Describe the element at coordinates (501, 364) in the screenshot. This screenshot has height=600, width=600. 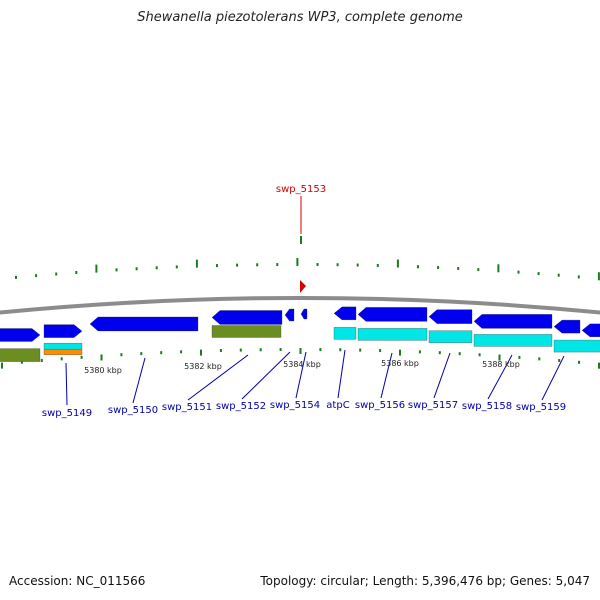
I see `ruler-label: 5388 kbp` at that location.